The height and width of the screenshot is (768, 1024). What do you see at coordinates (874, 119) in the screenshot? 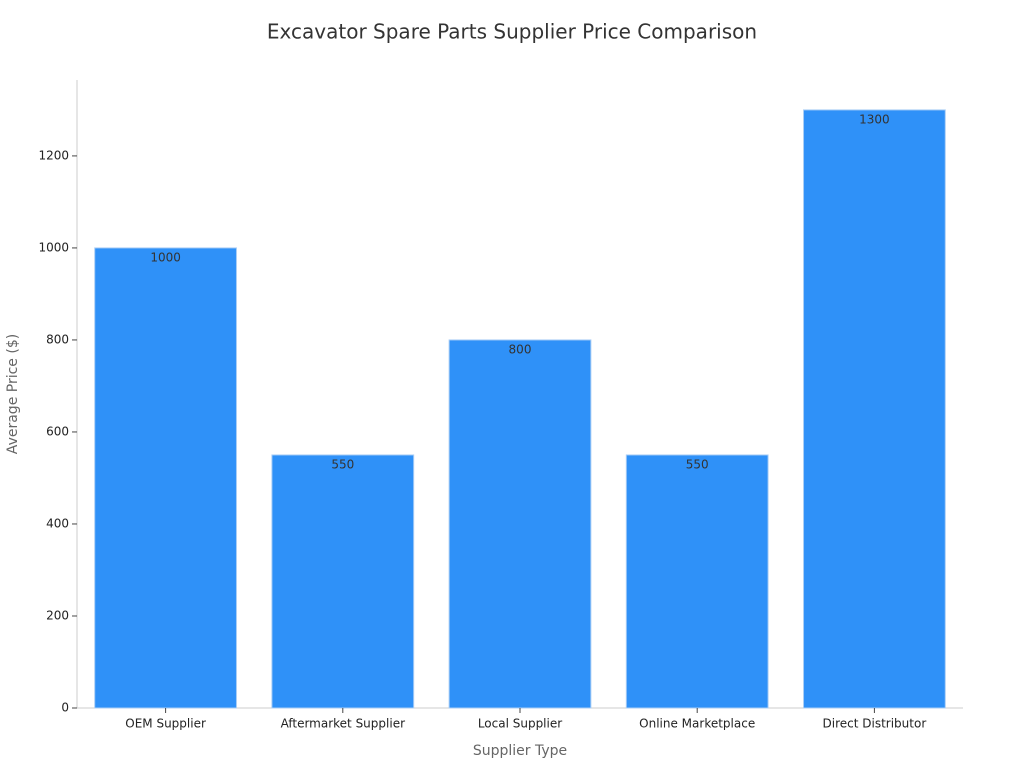
I see `value-label: 1300` at bounding box center [874, 119].